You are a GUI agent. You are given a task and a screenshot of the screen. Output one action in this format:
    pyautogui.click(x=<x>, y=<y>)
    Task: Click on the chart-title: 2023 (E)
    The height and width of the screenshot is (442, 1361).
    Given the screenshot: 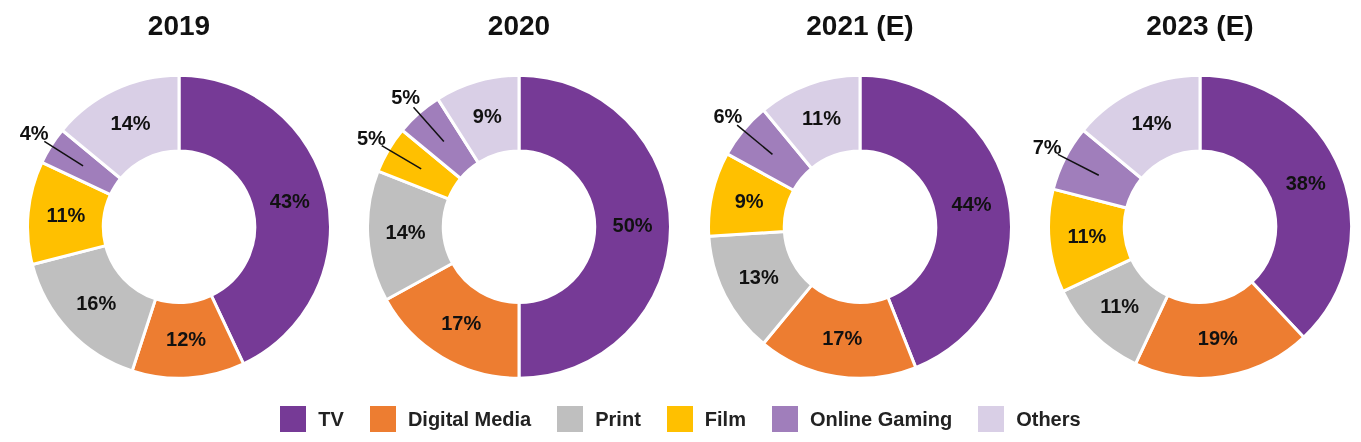 What is the action you would take?
    pyautogui.click(x=1200, y=25)
    